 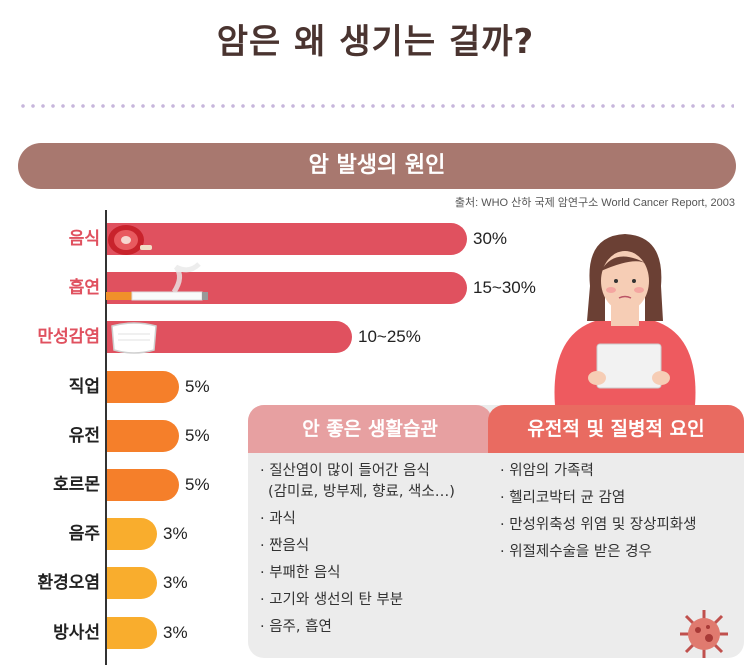 What do you see at coordinates (389, 337) in the screenshot?
I see `value-label: 10~25%` at bounding box center [389, 337].